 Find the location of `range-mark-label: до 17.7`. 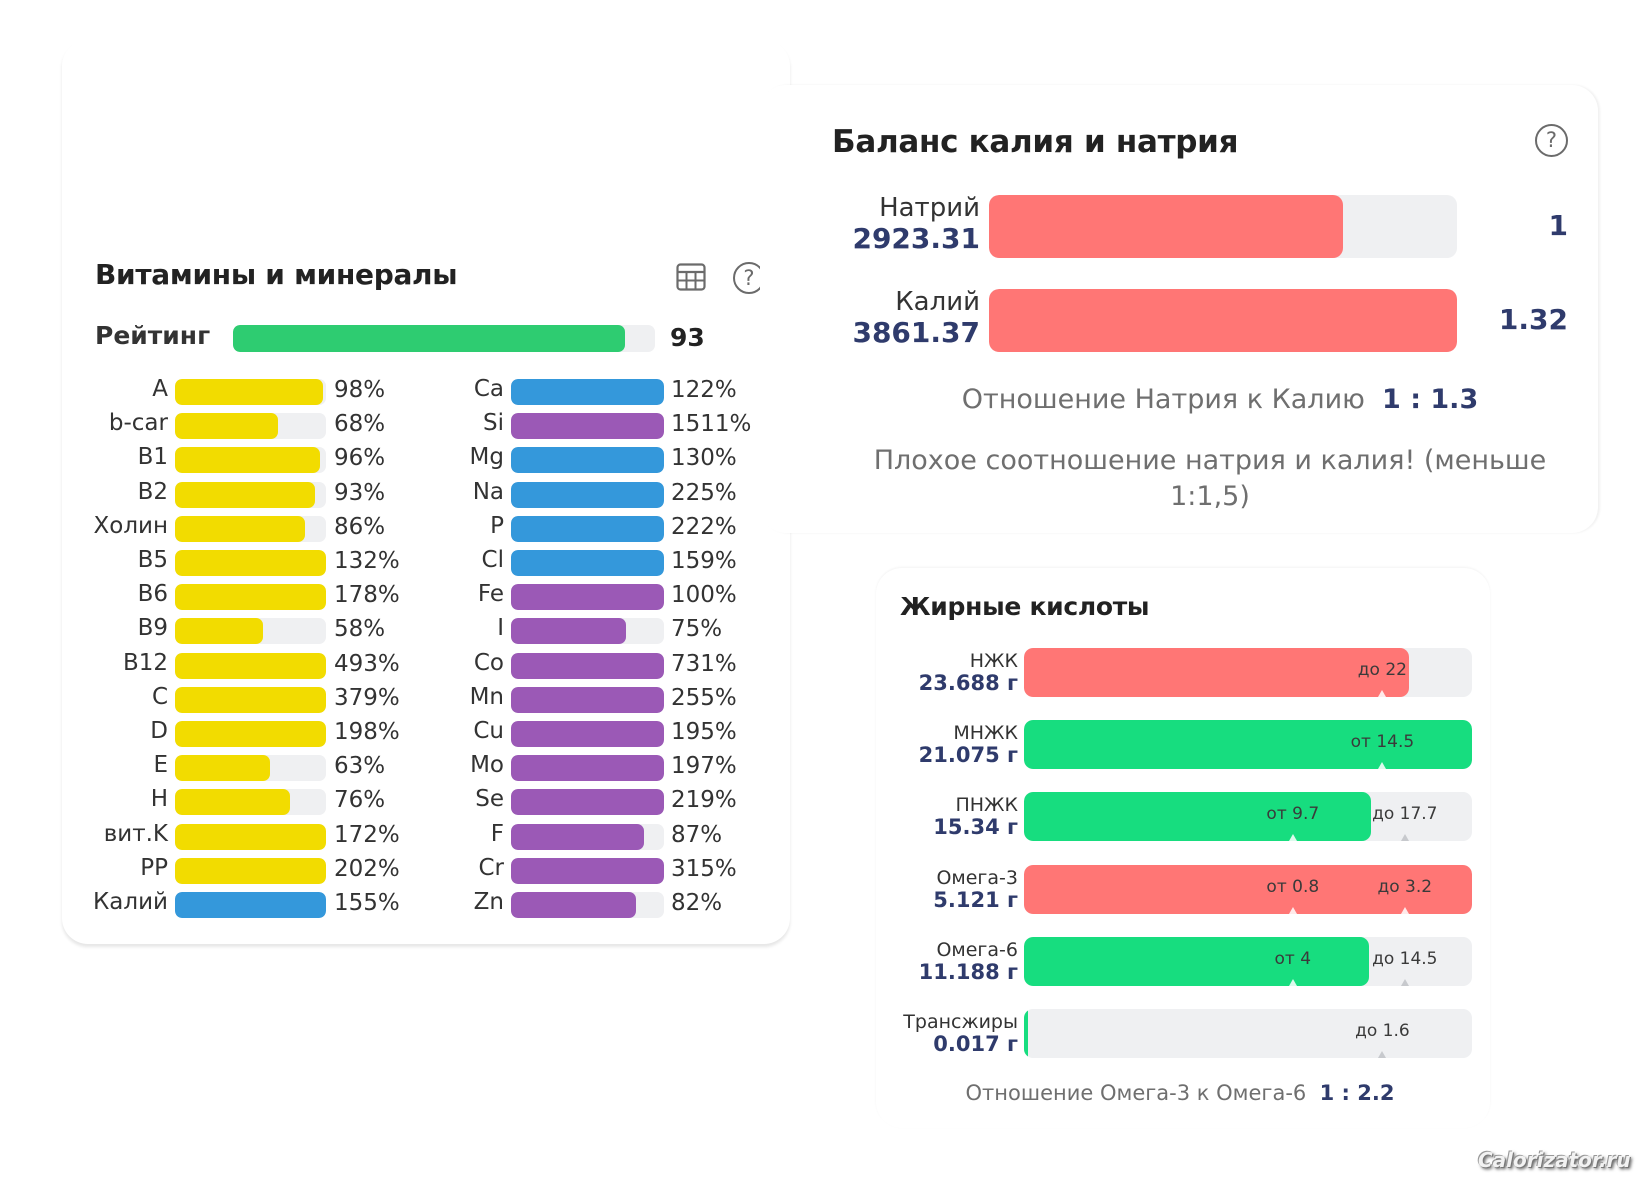

range-mark-label: до 17.7 is located at coordinates (1405, 814).